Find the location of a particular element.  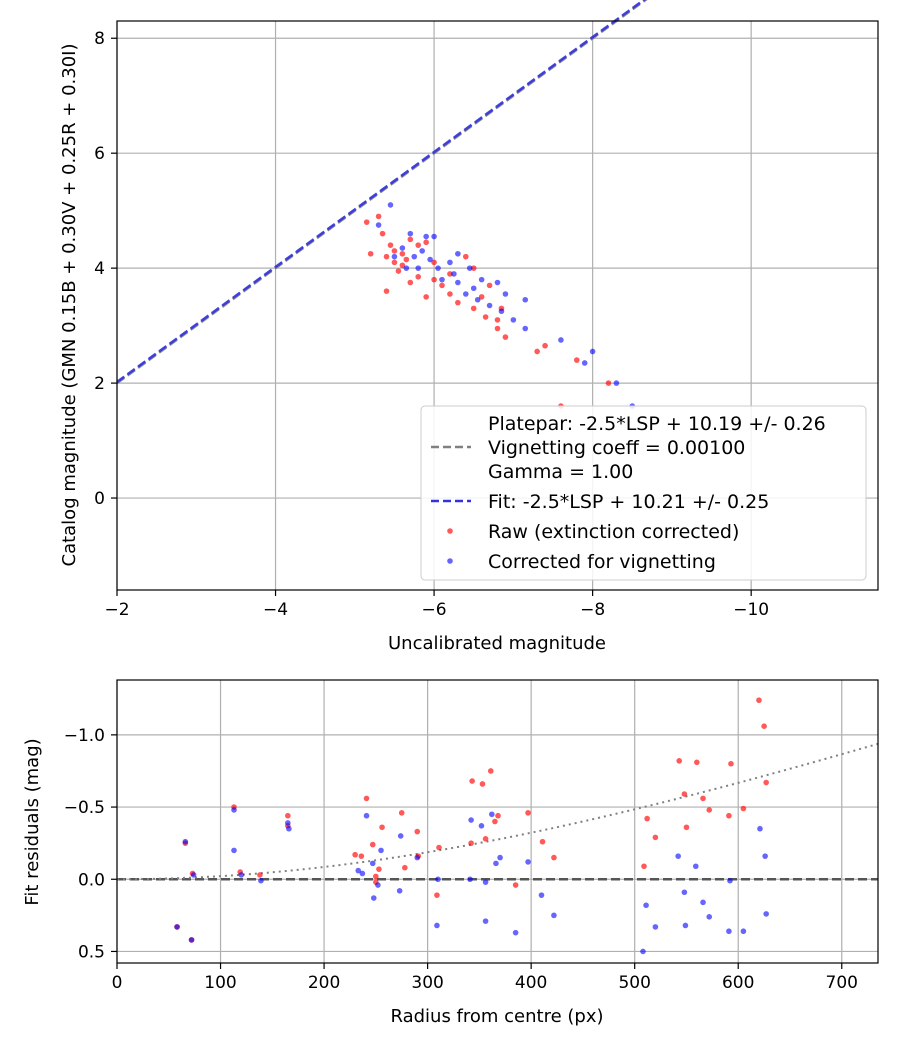

legend-fit-label: Fit: -2.5*LSP + 10.21 +/- 0.25 is located at coordinates (628, 502).